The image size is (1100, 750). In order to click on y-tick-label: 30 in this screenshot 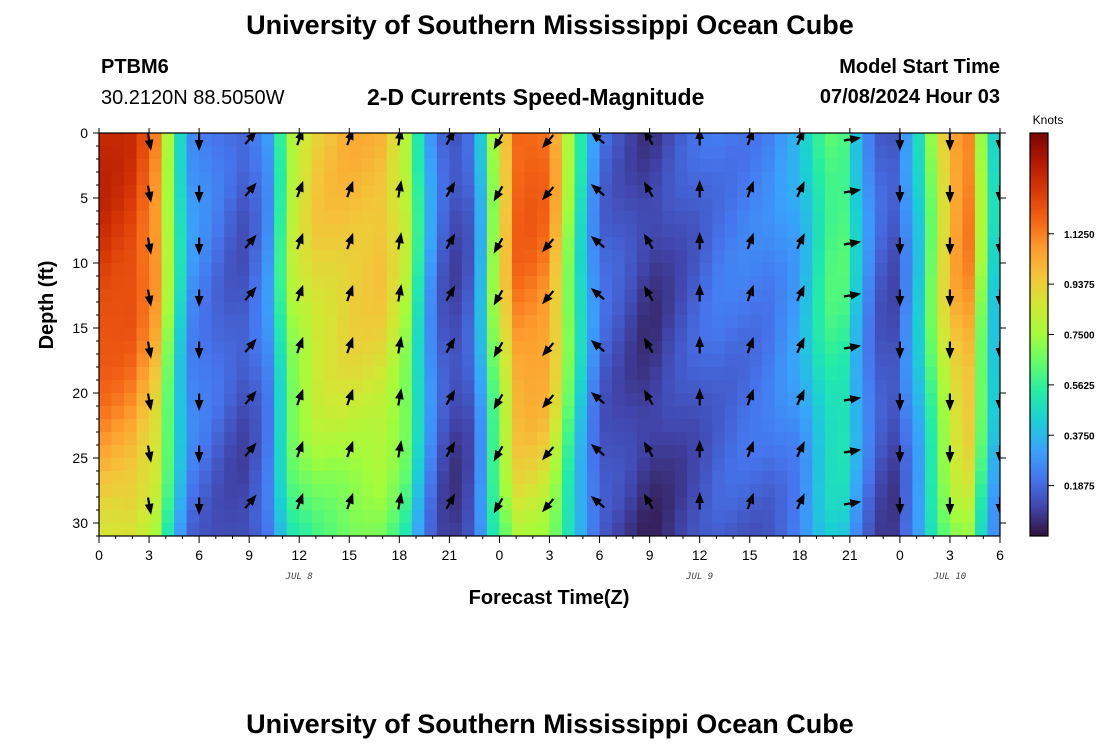, I will do `click(80, 523)`.